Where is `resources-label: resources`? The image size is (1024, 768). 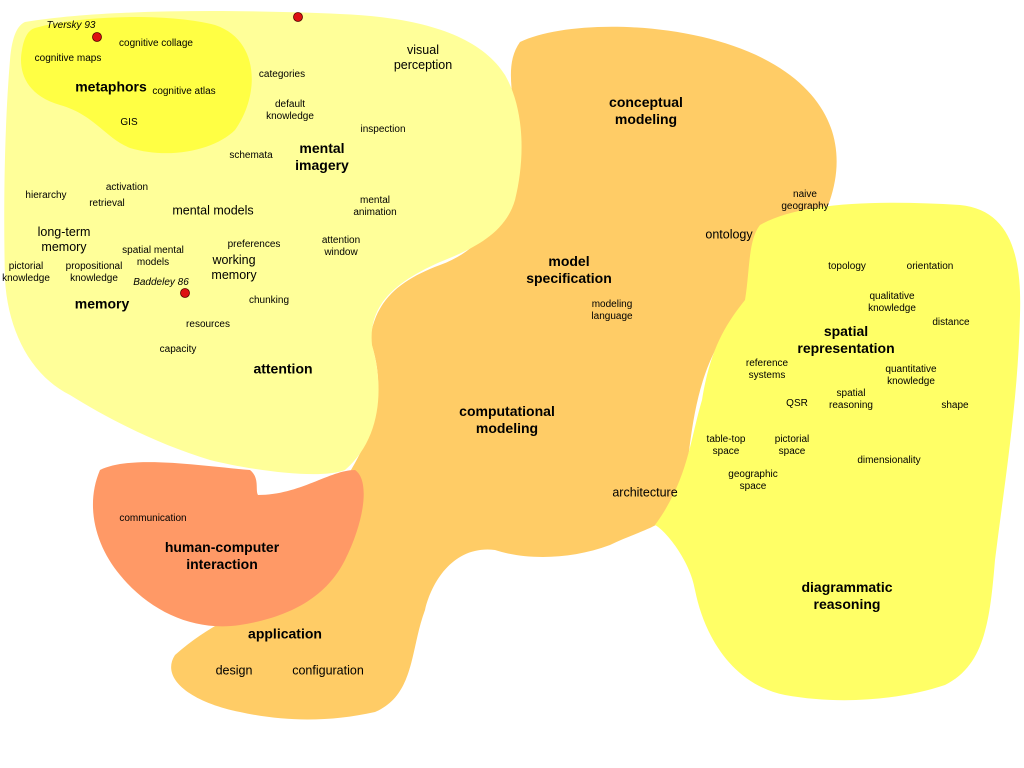
resources-label: resources is located at coordinates (208, 324).